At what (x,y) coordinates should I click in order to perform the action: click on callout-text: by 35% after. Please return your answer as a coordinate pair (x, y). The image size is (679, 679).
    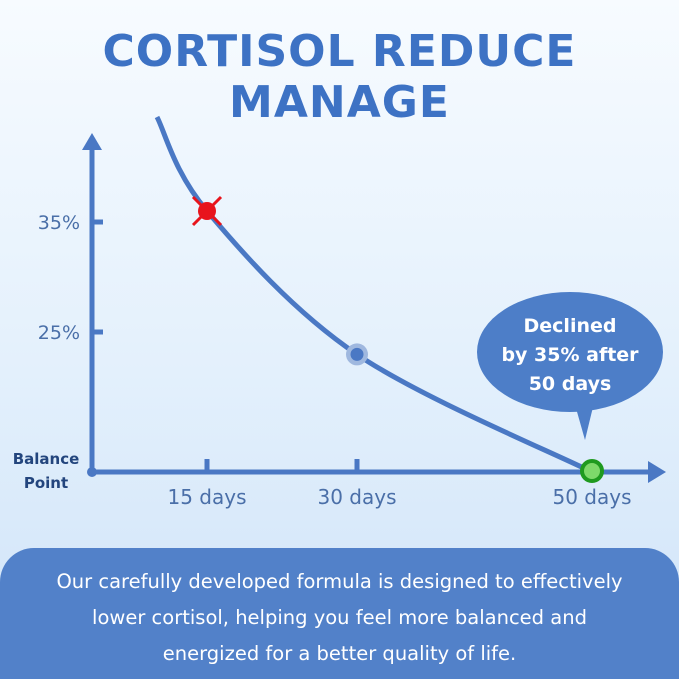
    Looking at the image, I should click on (570, 355).